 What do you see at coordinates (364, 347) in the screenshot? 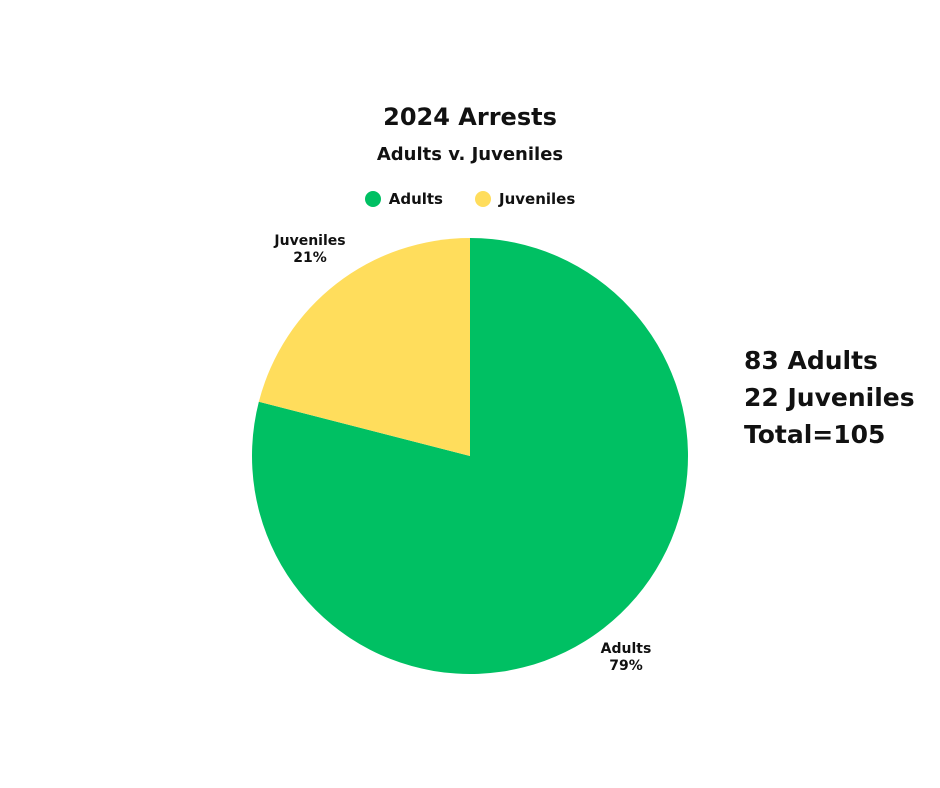
I see `pie-slice-juveniles` at bounding box center [364, 347].